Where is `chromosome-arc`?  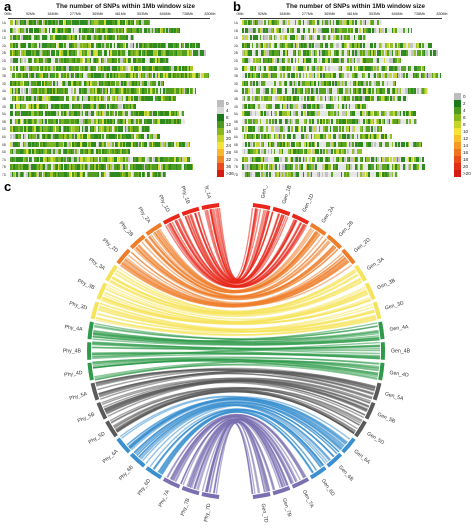
chromosome-arc is located at coordinates (123, 445).